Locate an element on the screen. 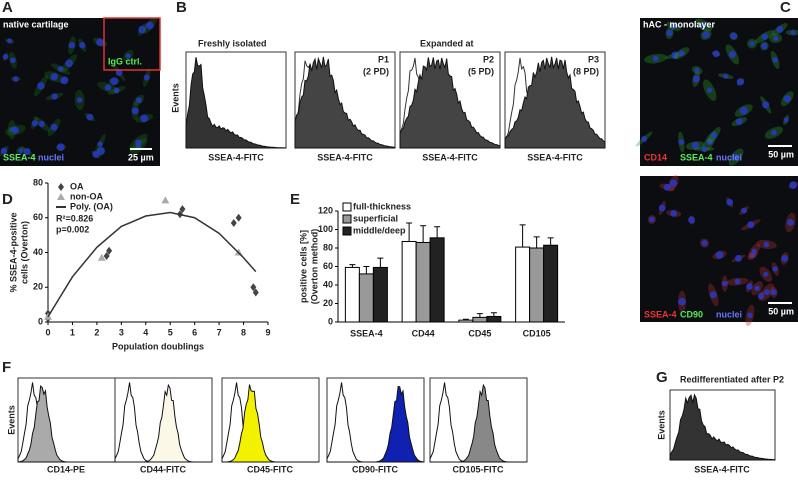  label: CD14-PE is located at coordinates (66, 469).